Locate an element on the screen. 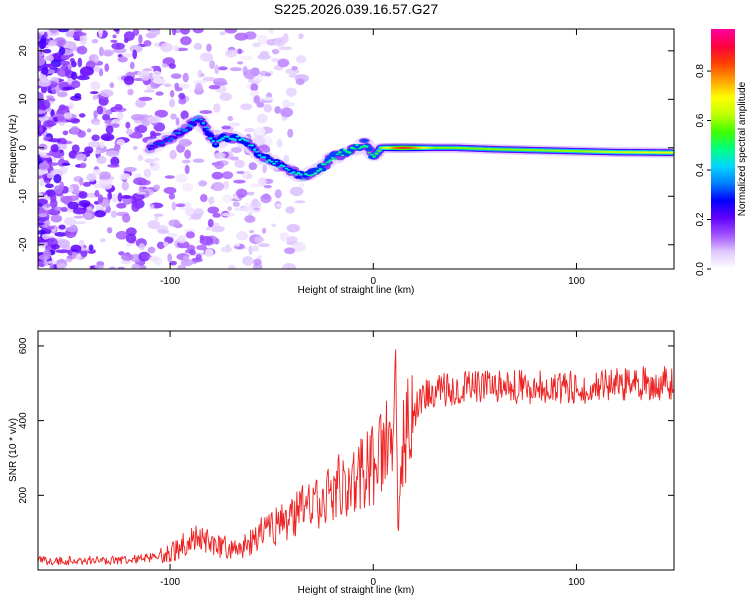 The height and width of the screenshot is (600, 750). colorbar-tick-label: 0.6 is located at coordinates (700, 120).